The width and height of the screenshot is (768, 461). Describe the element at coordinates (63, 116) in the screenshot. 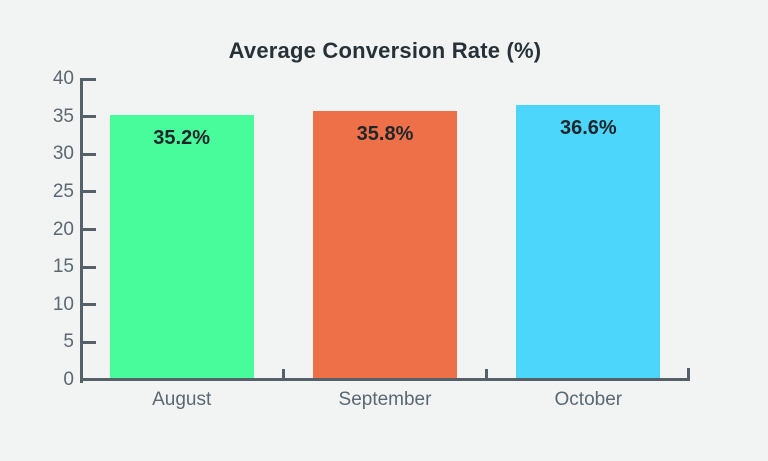

I see `y-tick-label: 35` at that location.